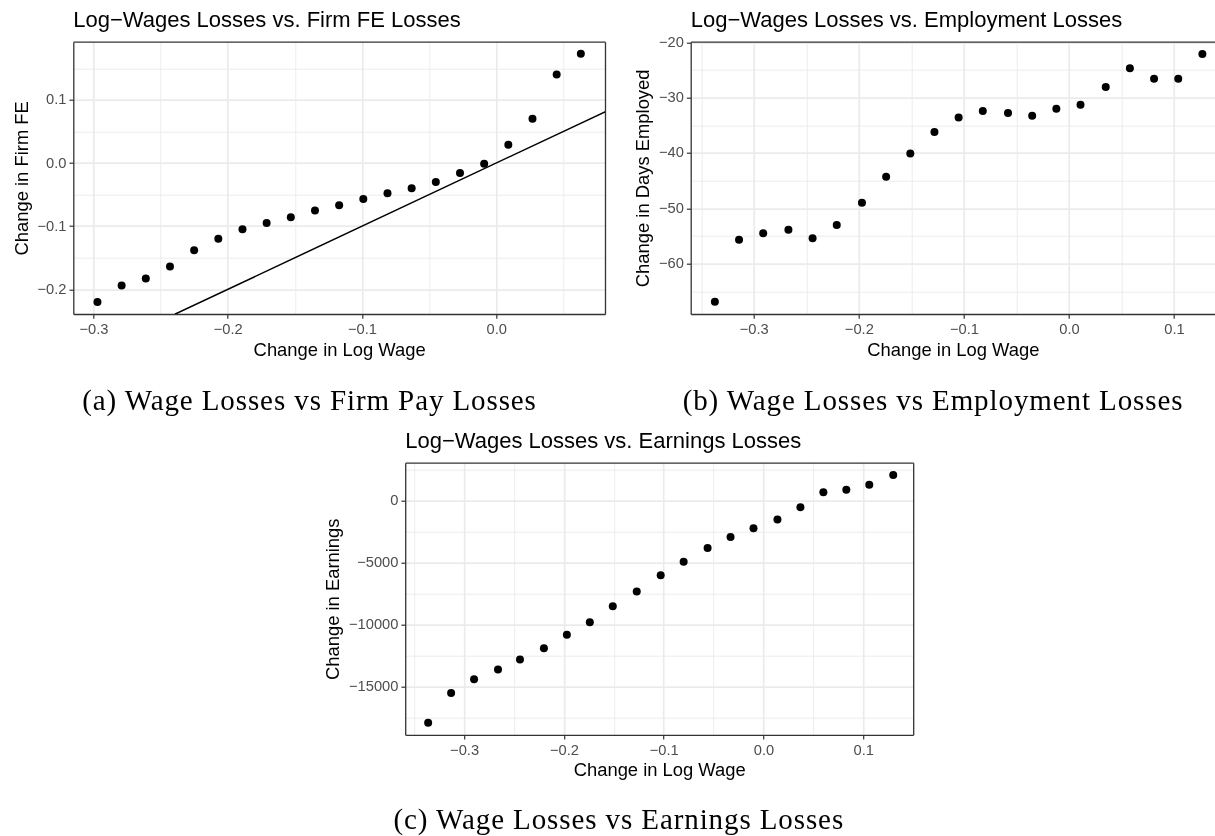 The width and height of the screenshot is (1215, 836). What do you see at coordinates (267, 19) in the screenshot?
I see `chart-title: Log−Wages Losses vs. Firm FE Losses` at bounding box center [267, 19].